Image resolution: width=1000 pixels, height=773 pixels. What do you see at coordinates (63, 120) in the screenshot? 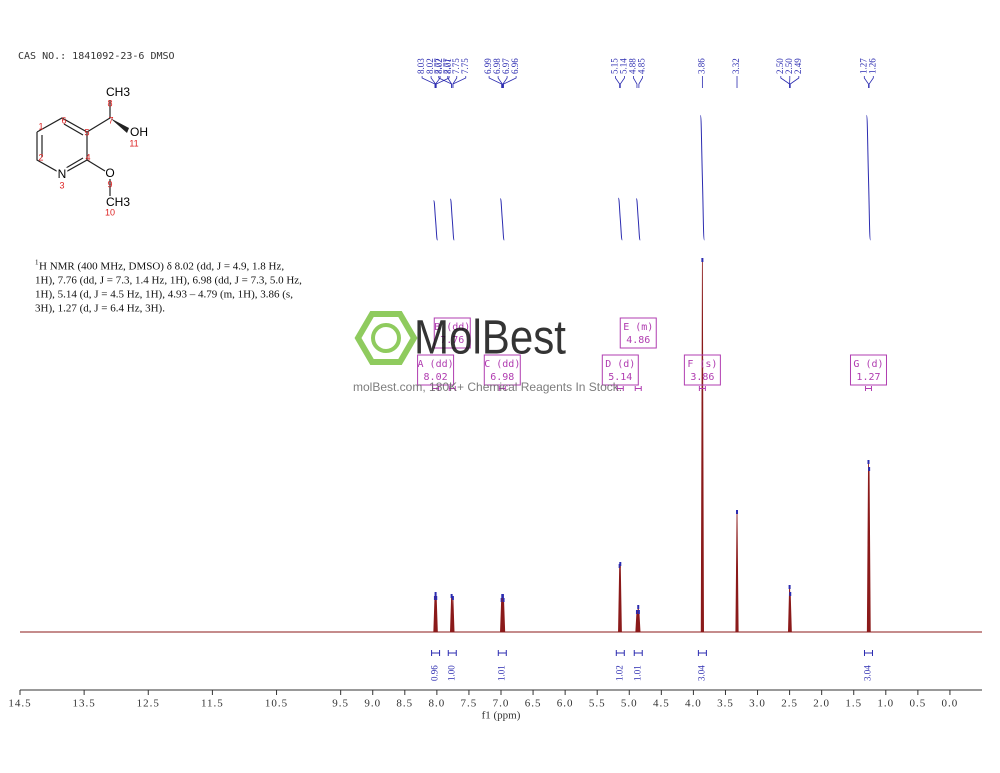
I see `atom-number: 6` at bounding box center [63, 120].